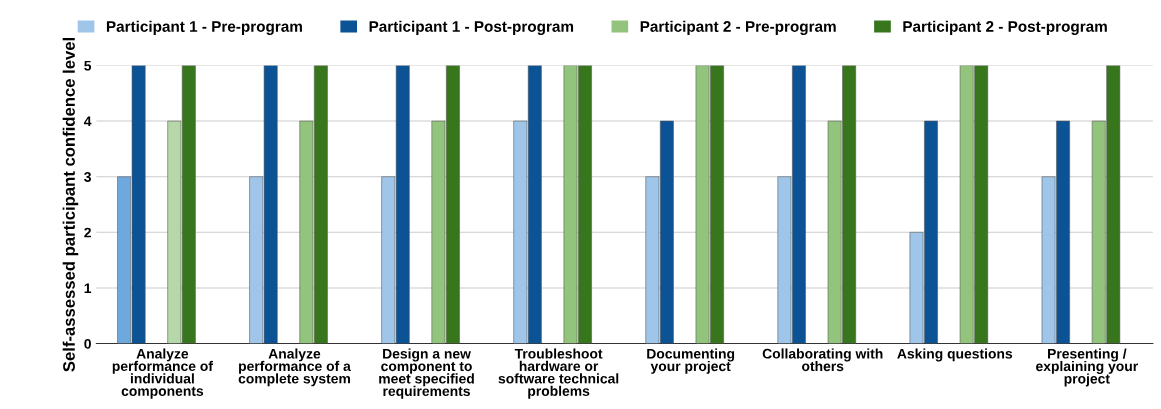 This screenshot has height=409, width=1161. I want to click on y-axis-title: Self-assessed participant confidence level, so click(70, 205).